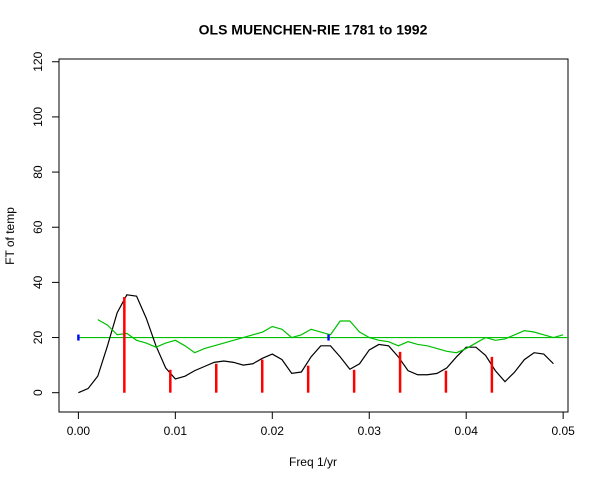 The image size is (600, 480). Describe the element at coordinates (38, 117) in the screenshot. I see `y-tick-label: 100` at that location.